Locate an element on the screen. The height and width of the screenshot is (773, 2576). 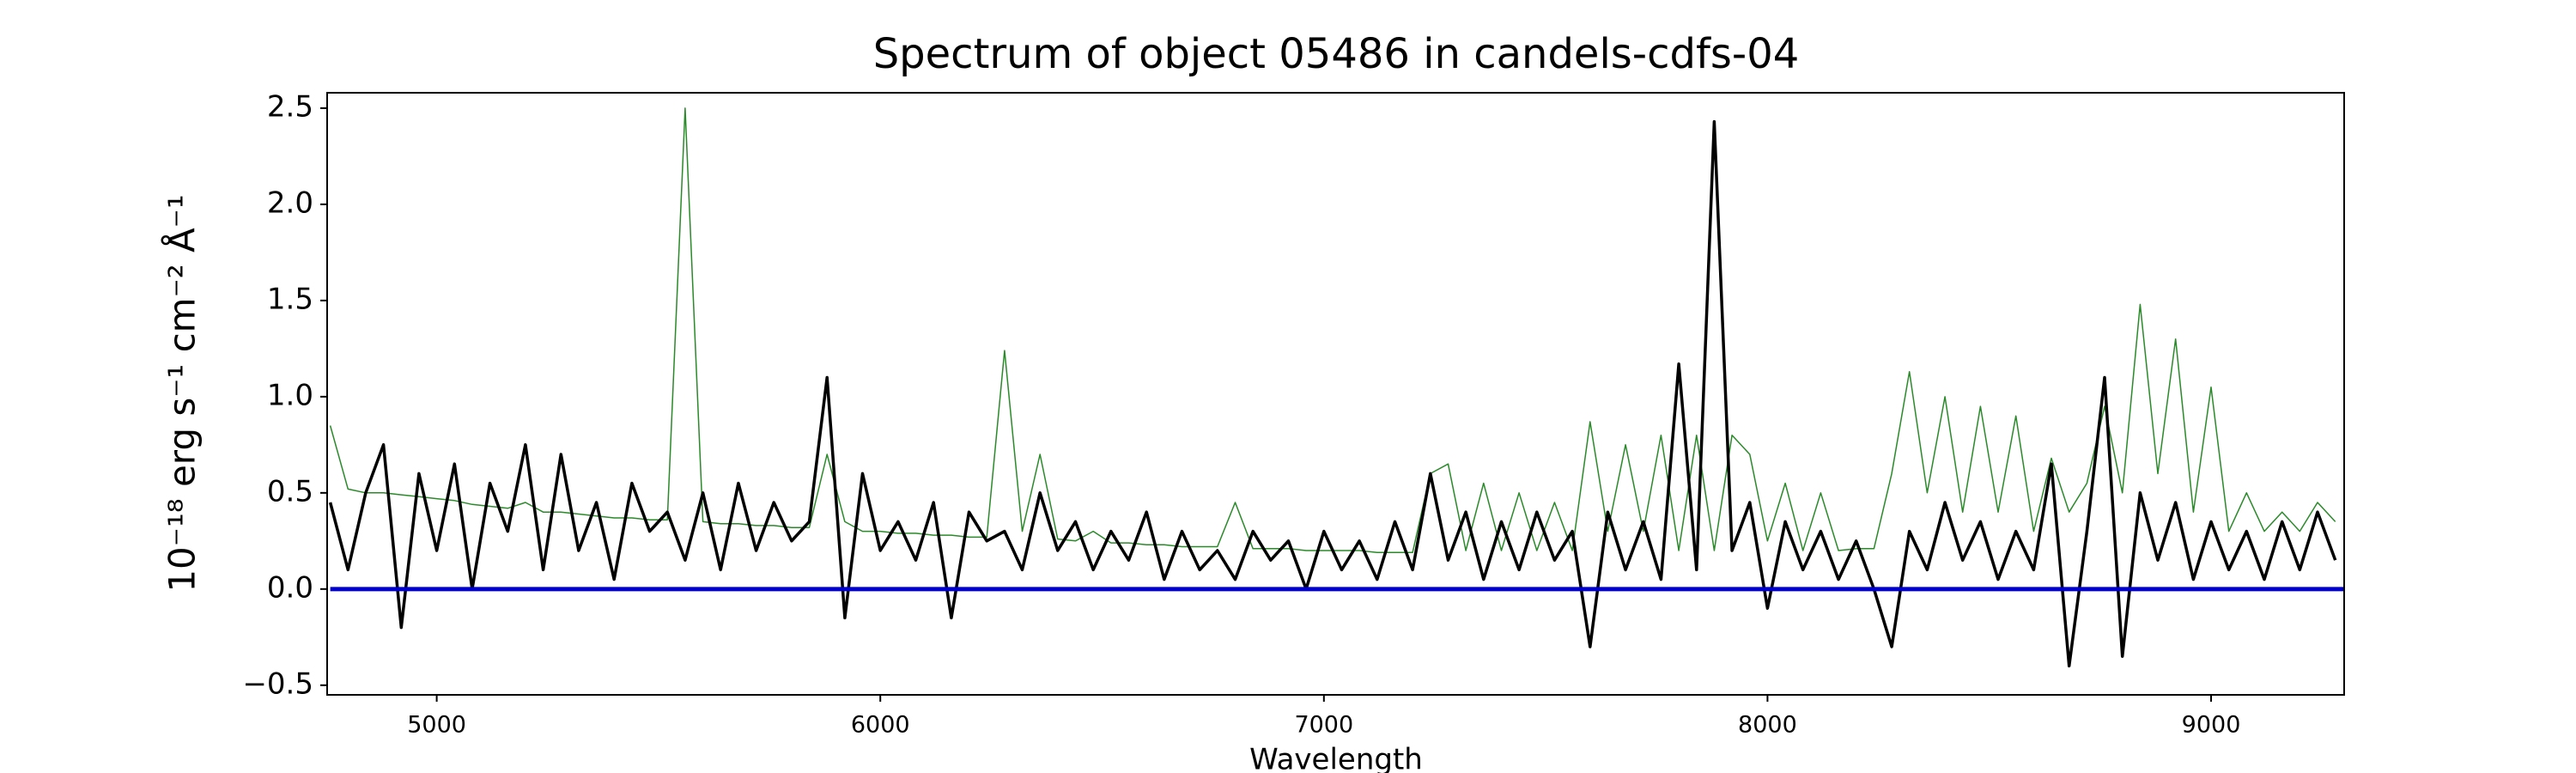
y-axis-label: 10⁻¹⁸ erg s⁻¹ cm⁻² Å⁻¹ is located at coordinates (182, 393).